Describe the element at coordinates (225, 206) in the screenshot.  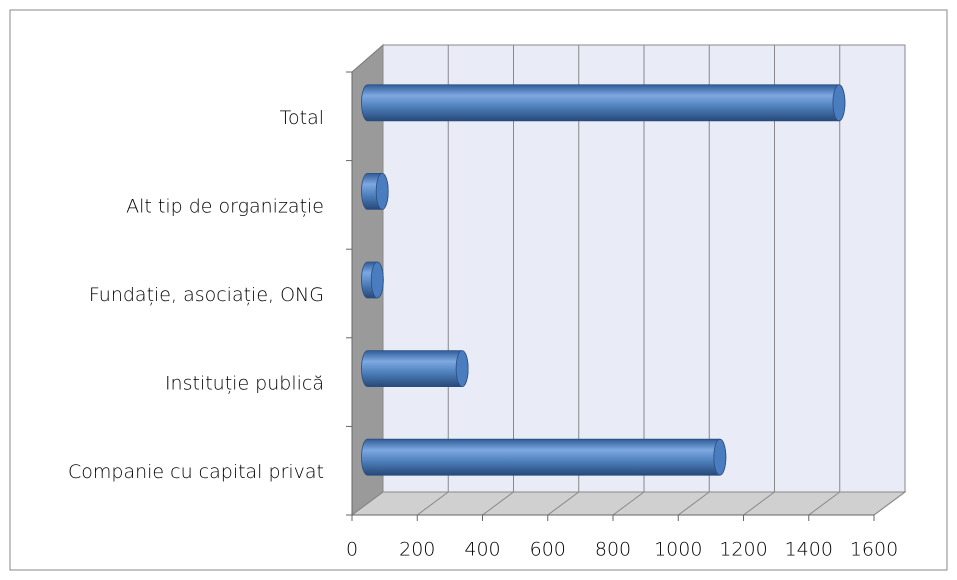
I see `y-tick-label: Alt tip de organizație` at that location.